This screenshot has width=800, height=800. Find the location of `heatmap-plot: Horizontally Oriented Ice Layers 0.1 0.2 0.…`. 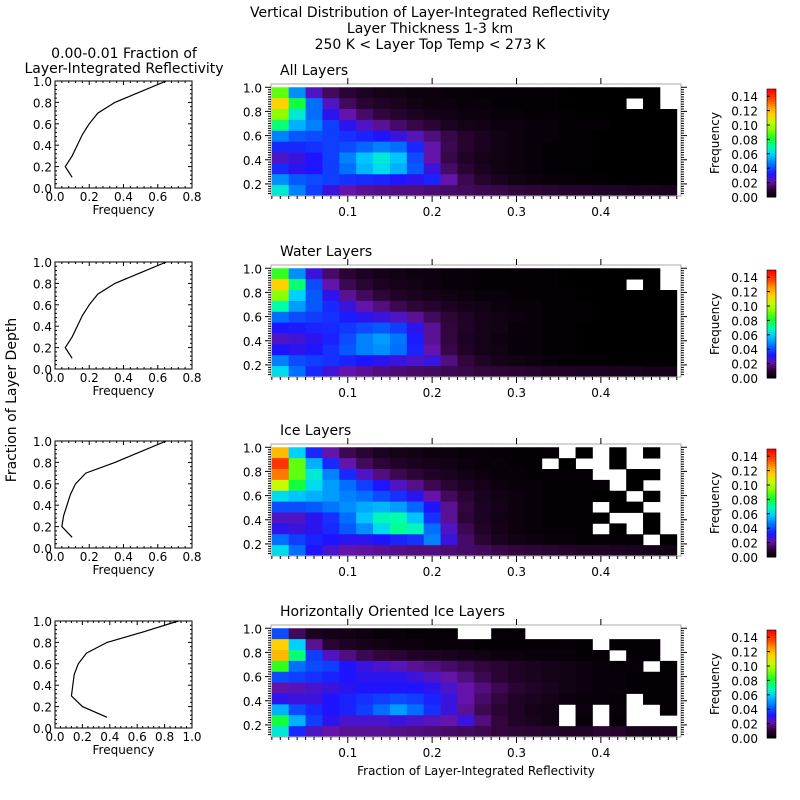

heatmap-plot: Horizontally Oriented Ice Layers 0.1 0.2 0.… is located at coordinates (465, 682).